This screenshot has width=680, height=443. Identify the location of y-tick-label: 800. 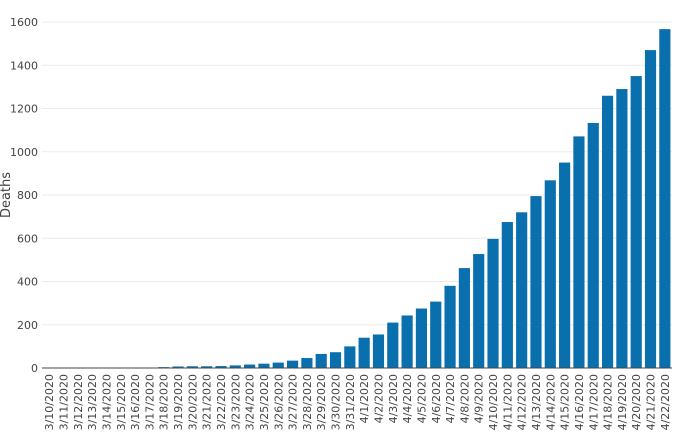
(27, 195).